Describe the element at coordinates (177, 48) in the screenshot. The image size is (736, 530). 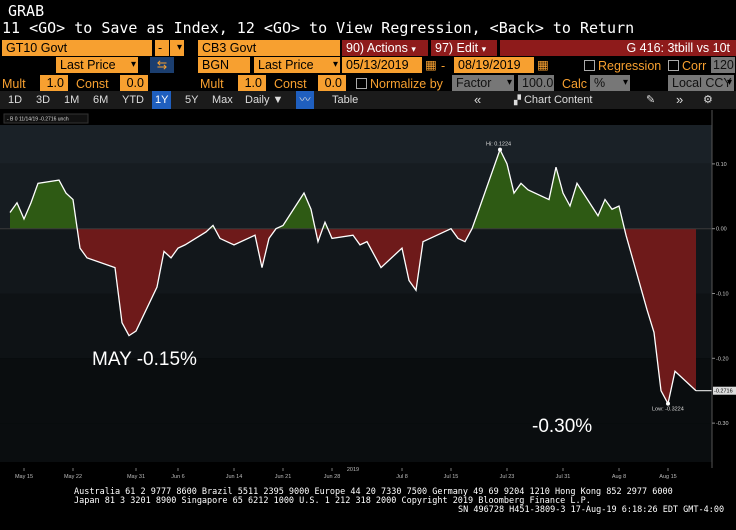
I see `operator-dropdown` at that location.